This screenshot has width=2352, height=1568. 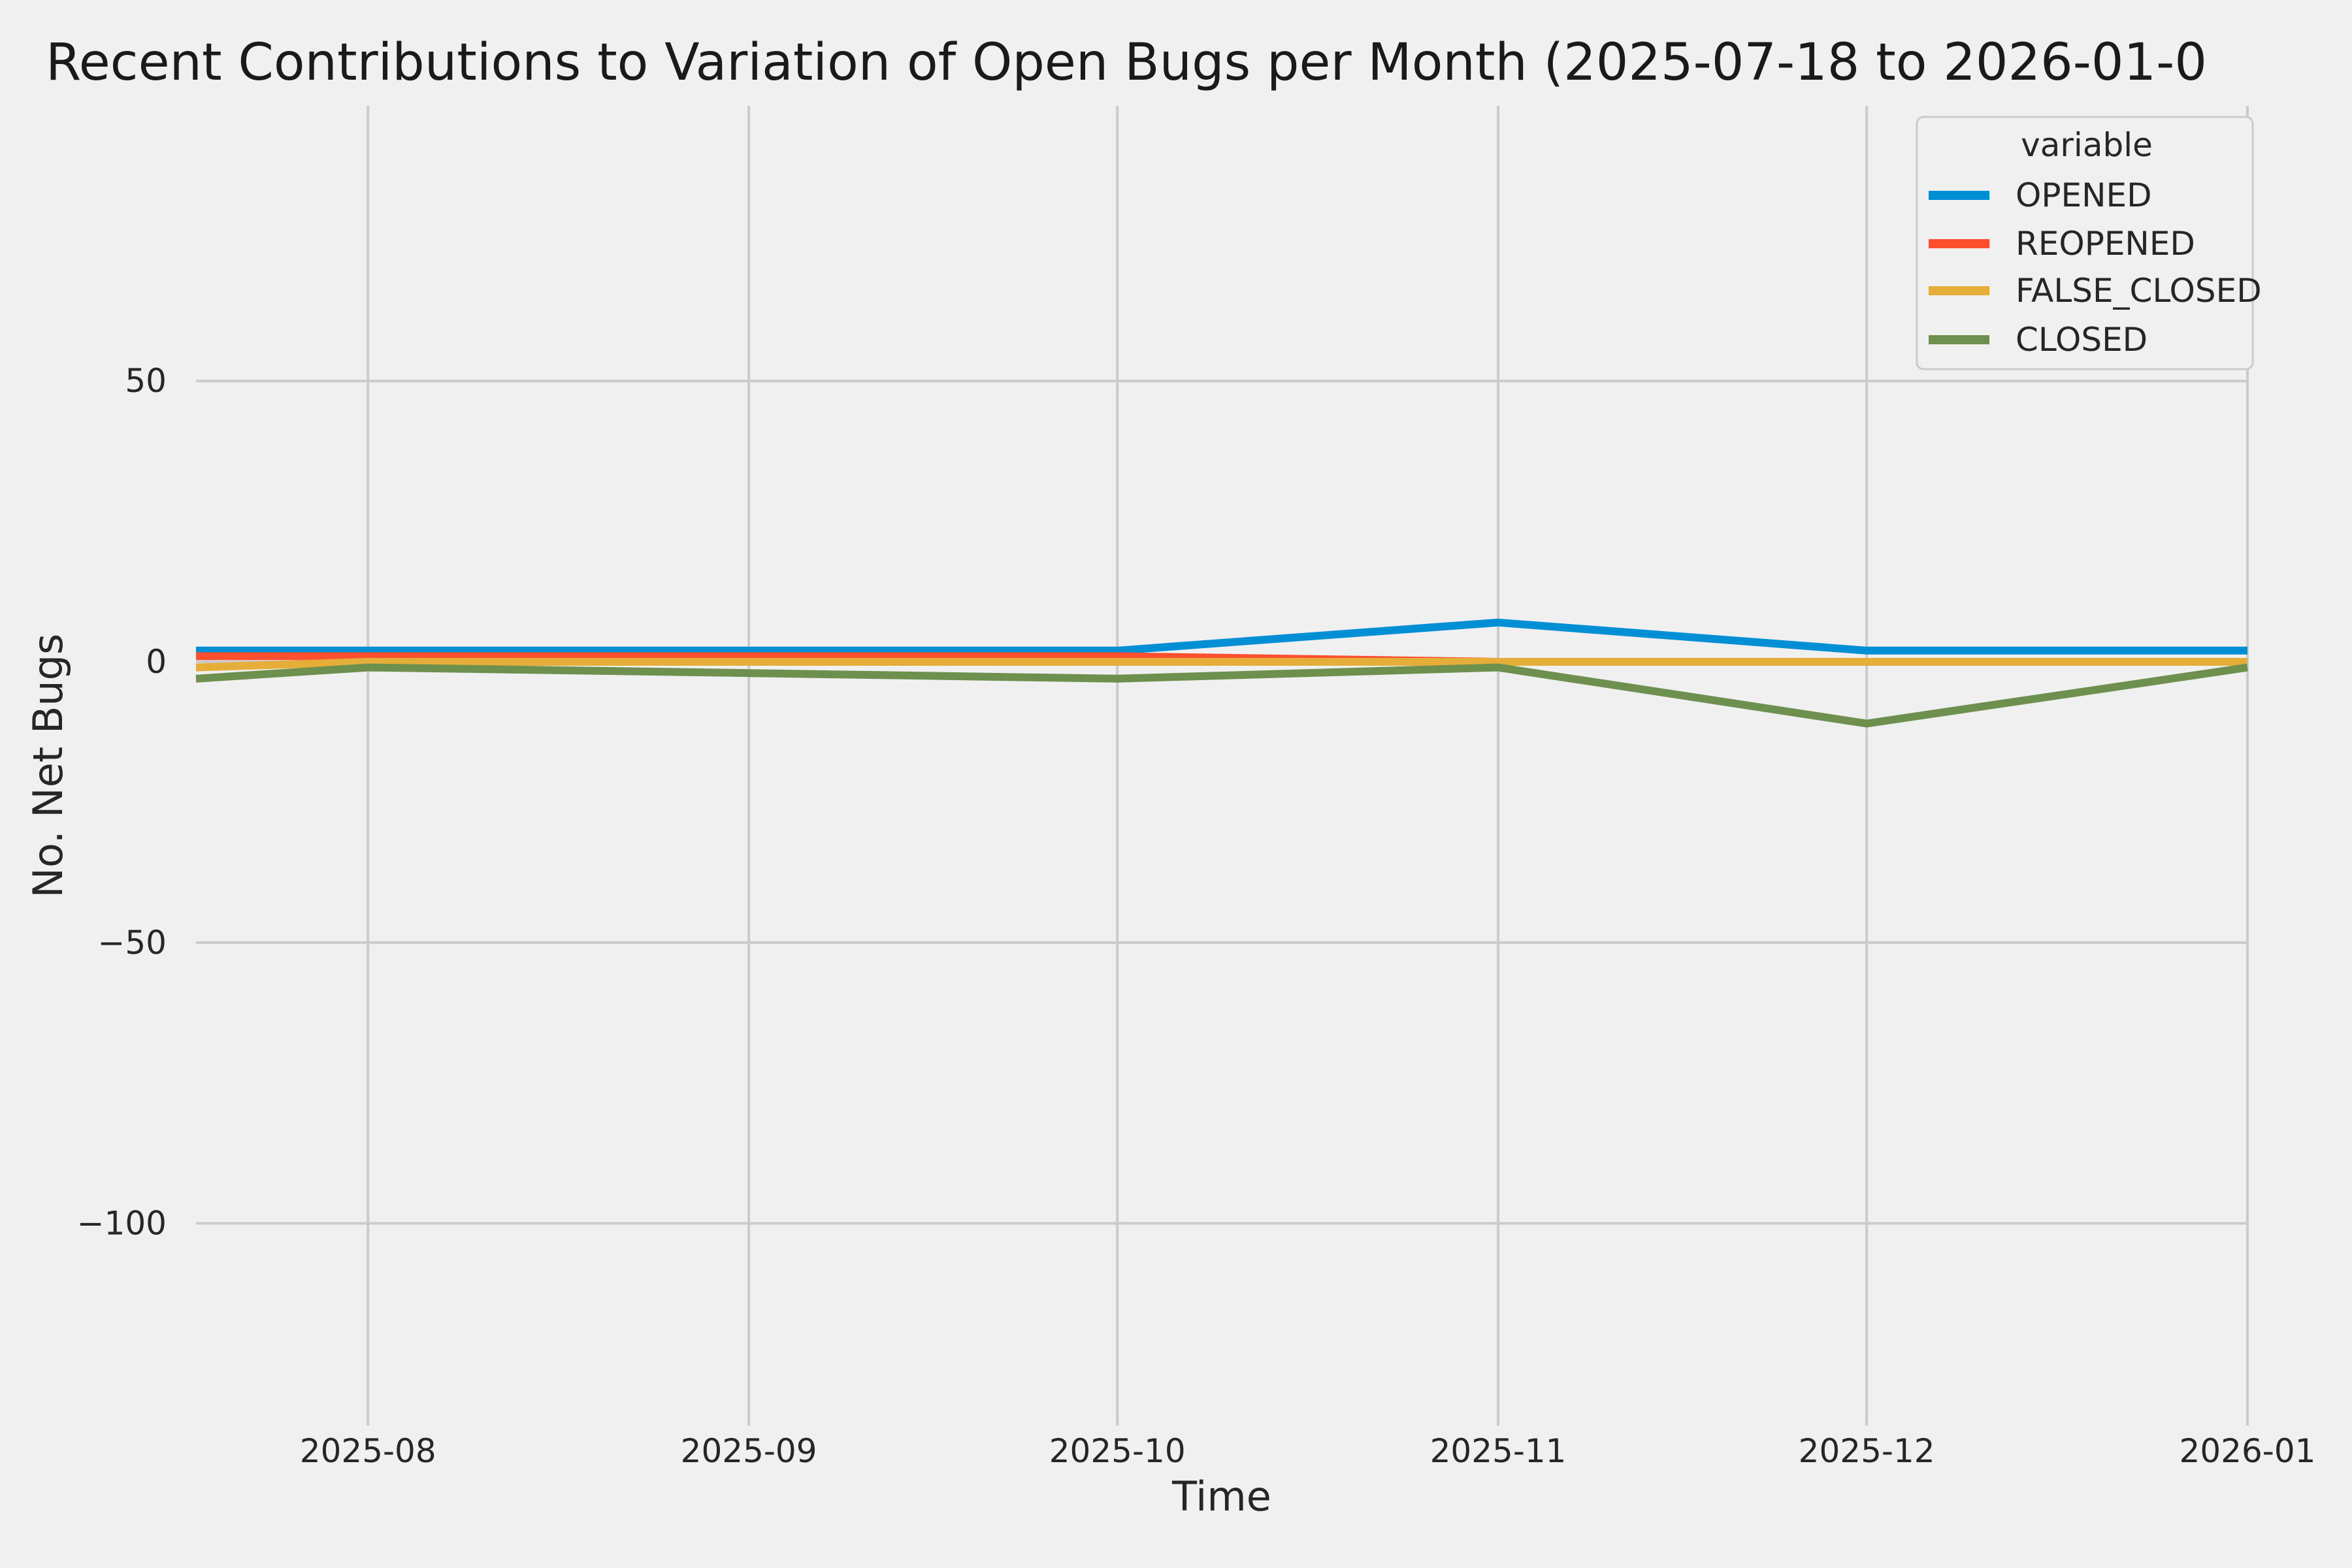 I want to click on series-line-FALSE_CLOSED, so click(x=1221, y=665).